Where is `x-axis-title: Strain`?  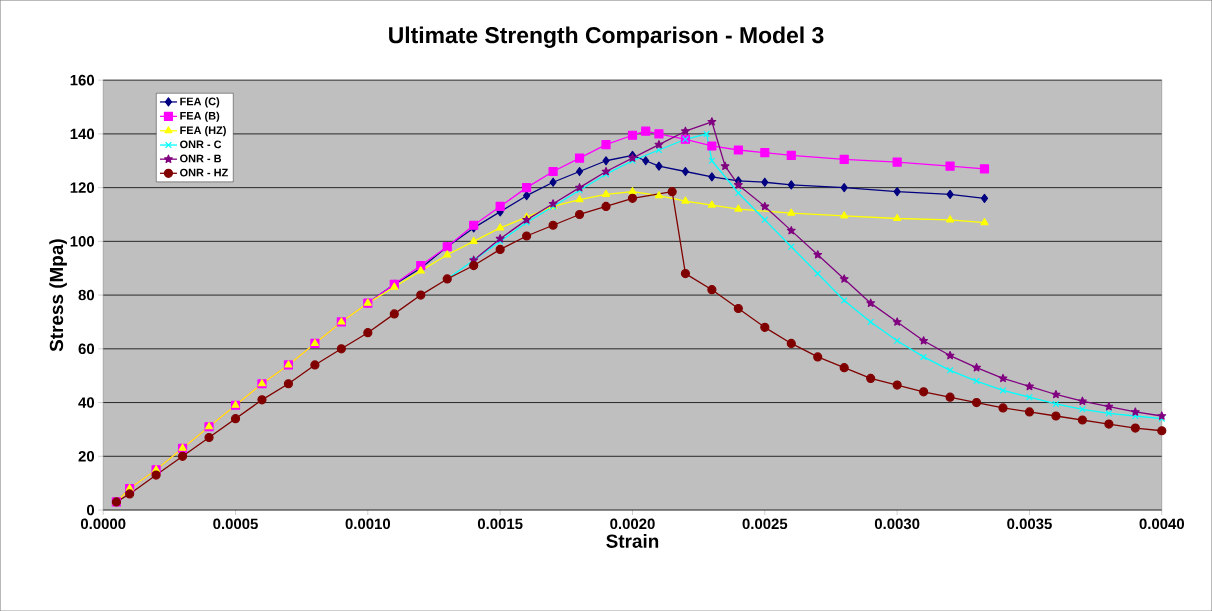 x-axis-title: Strain is located at coordinates (632, 540).